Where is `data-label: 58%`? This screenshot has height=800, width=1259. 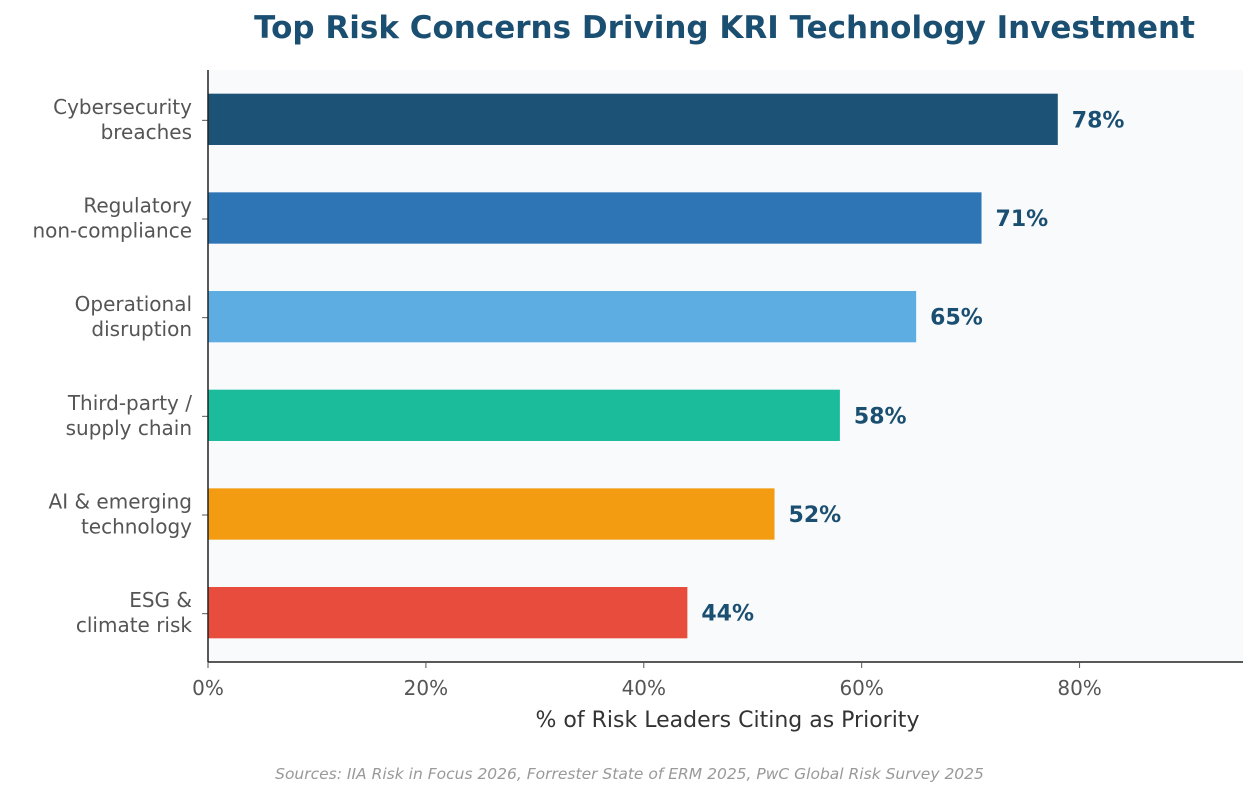
data-label: 58% is located at coordinates (880, 416).